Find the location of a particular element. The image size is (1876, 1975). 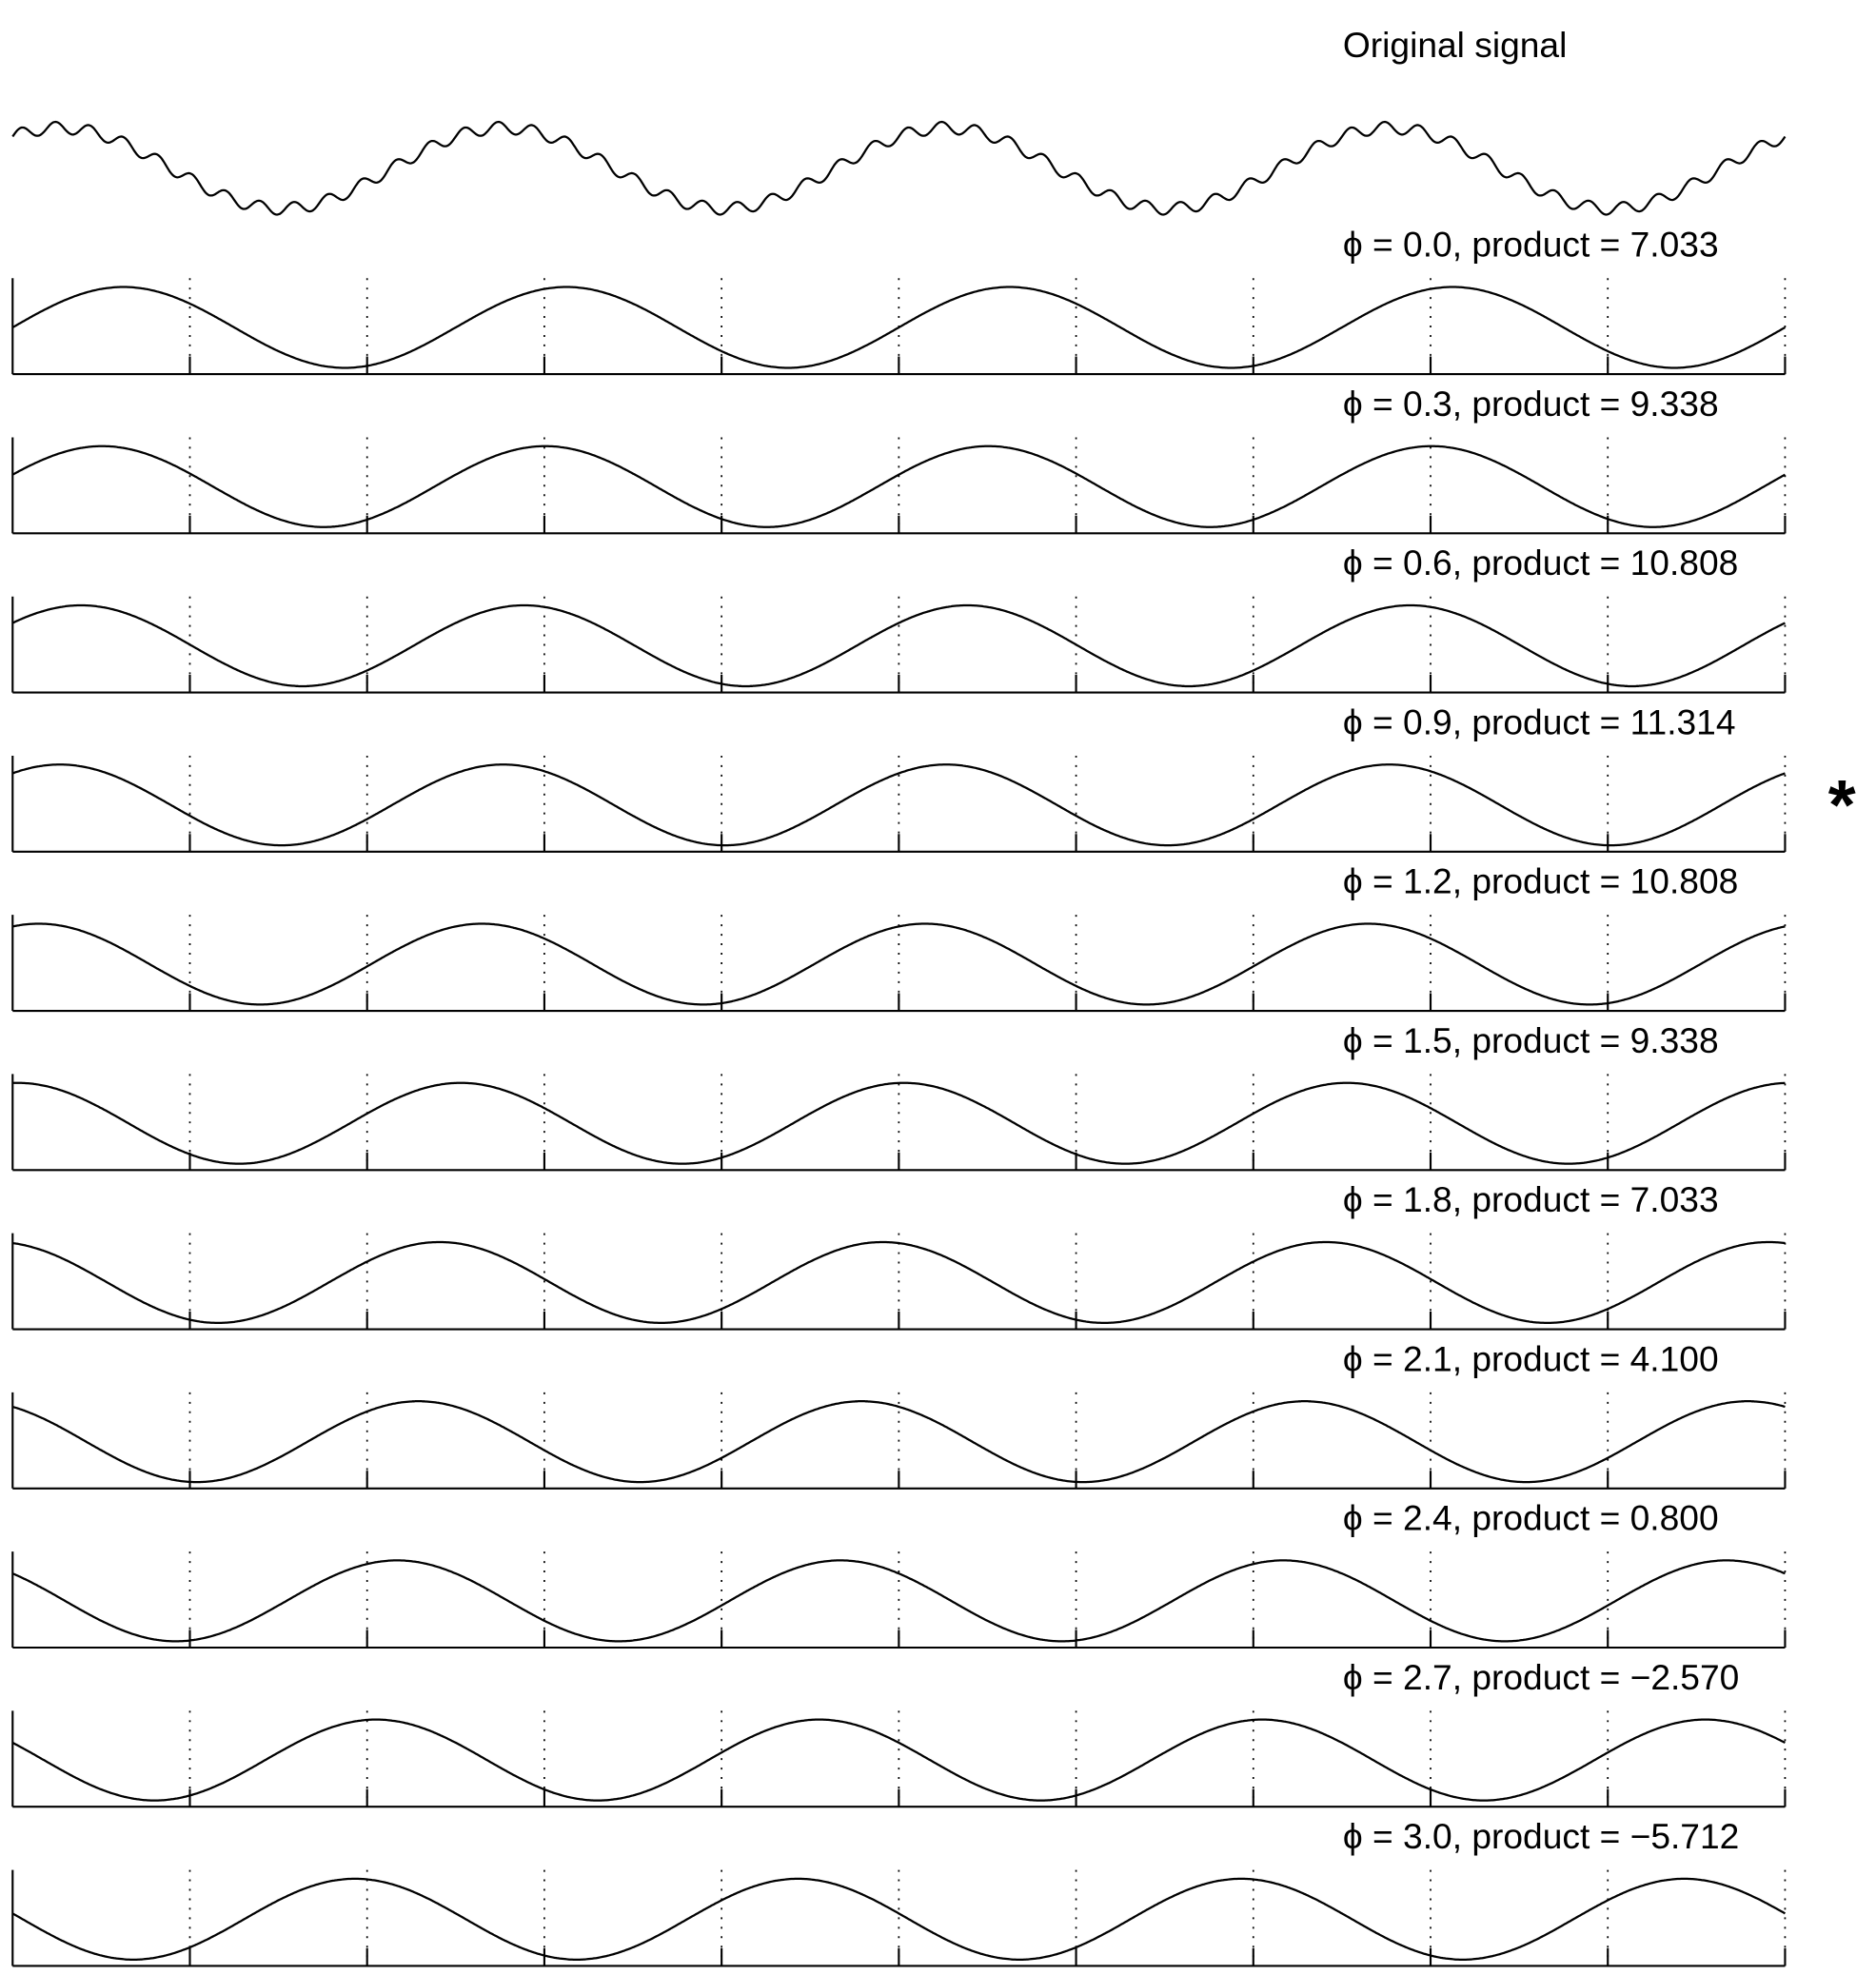

panel-title: ϕ = 0.3, product = 9.338 is located at coordinates (1531, 404).